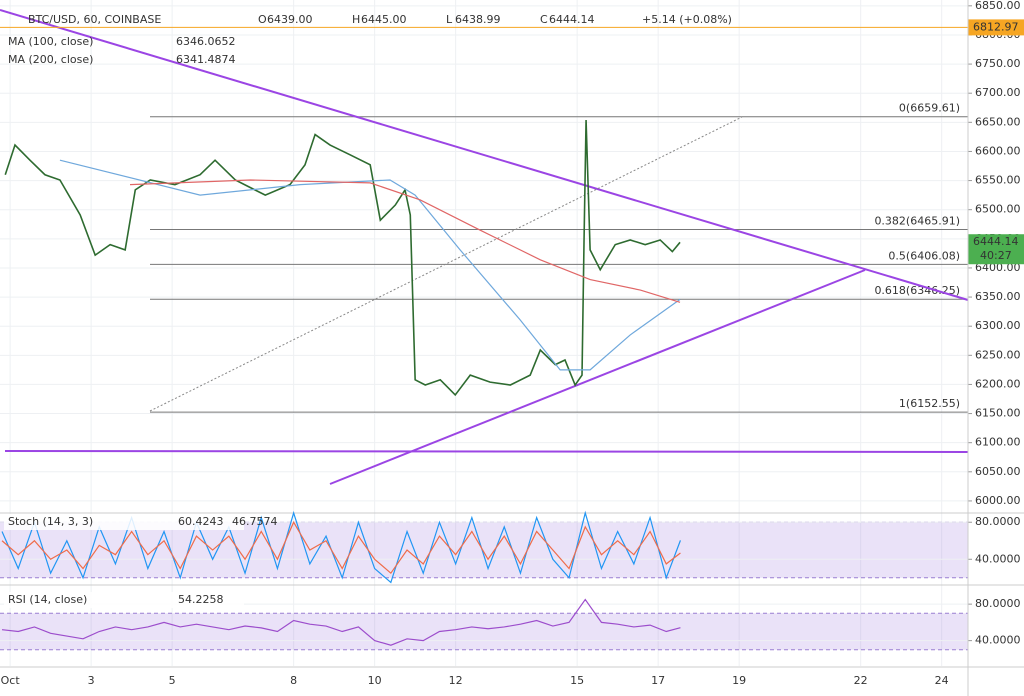  Describe the element at coordinates (11, 680) in the screenshot. I see `x-tick-label: Oct` at that location.